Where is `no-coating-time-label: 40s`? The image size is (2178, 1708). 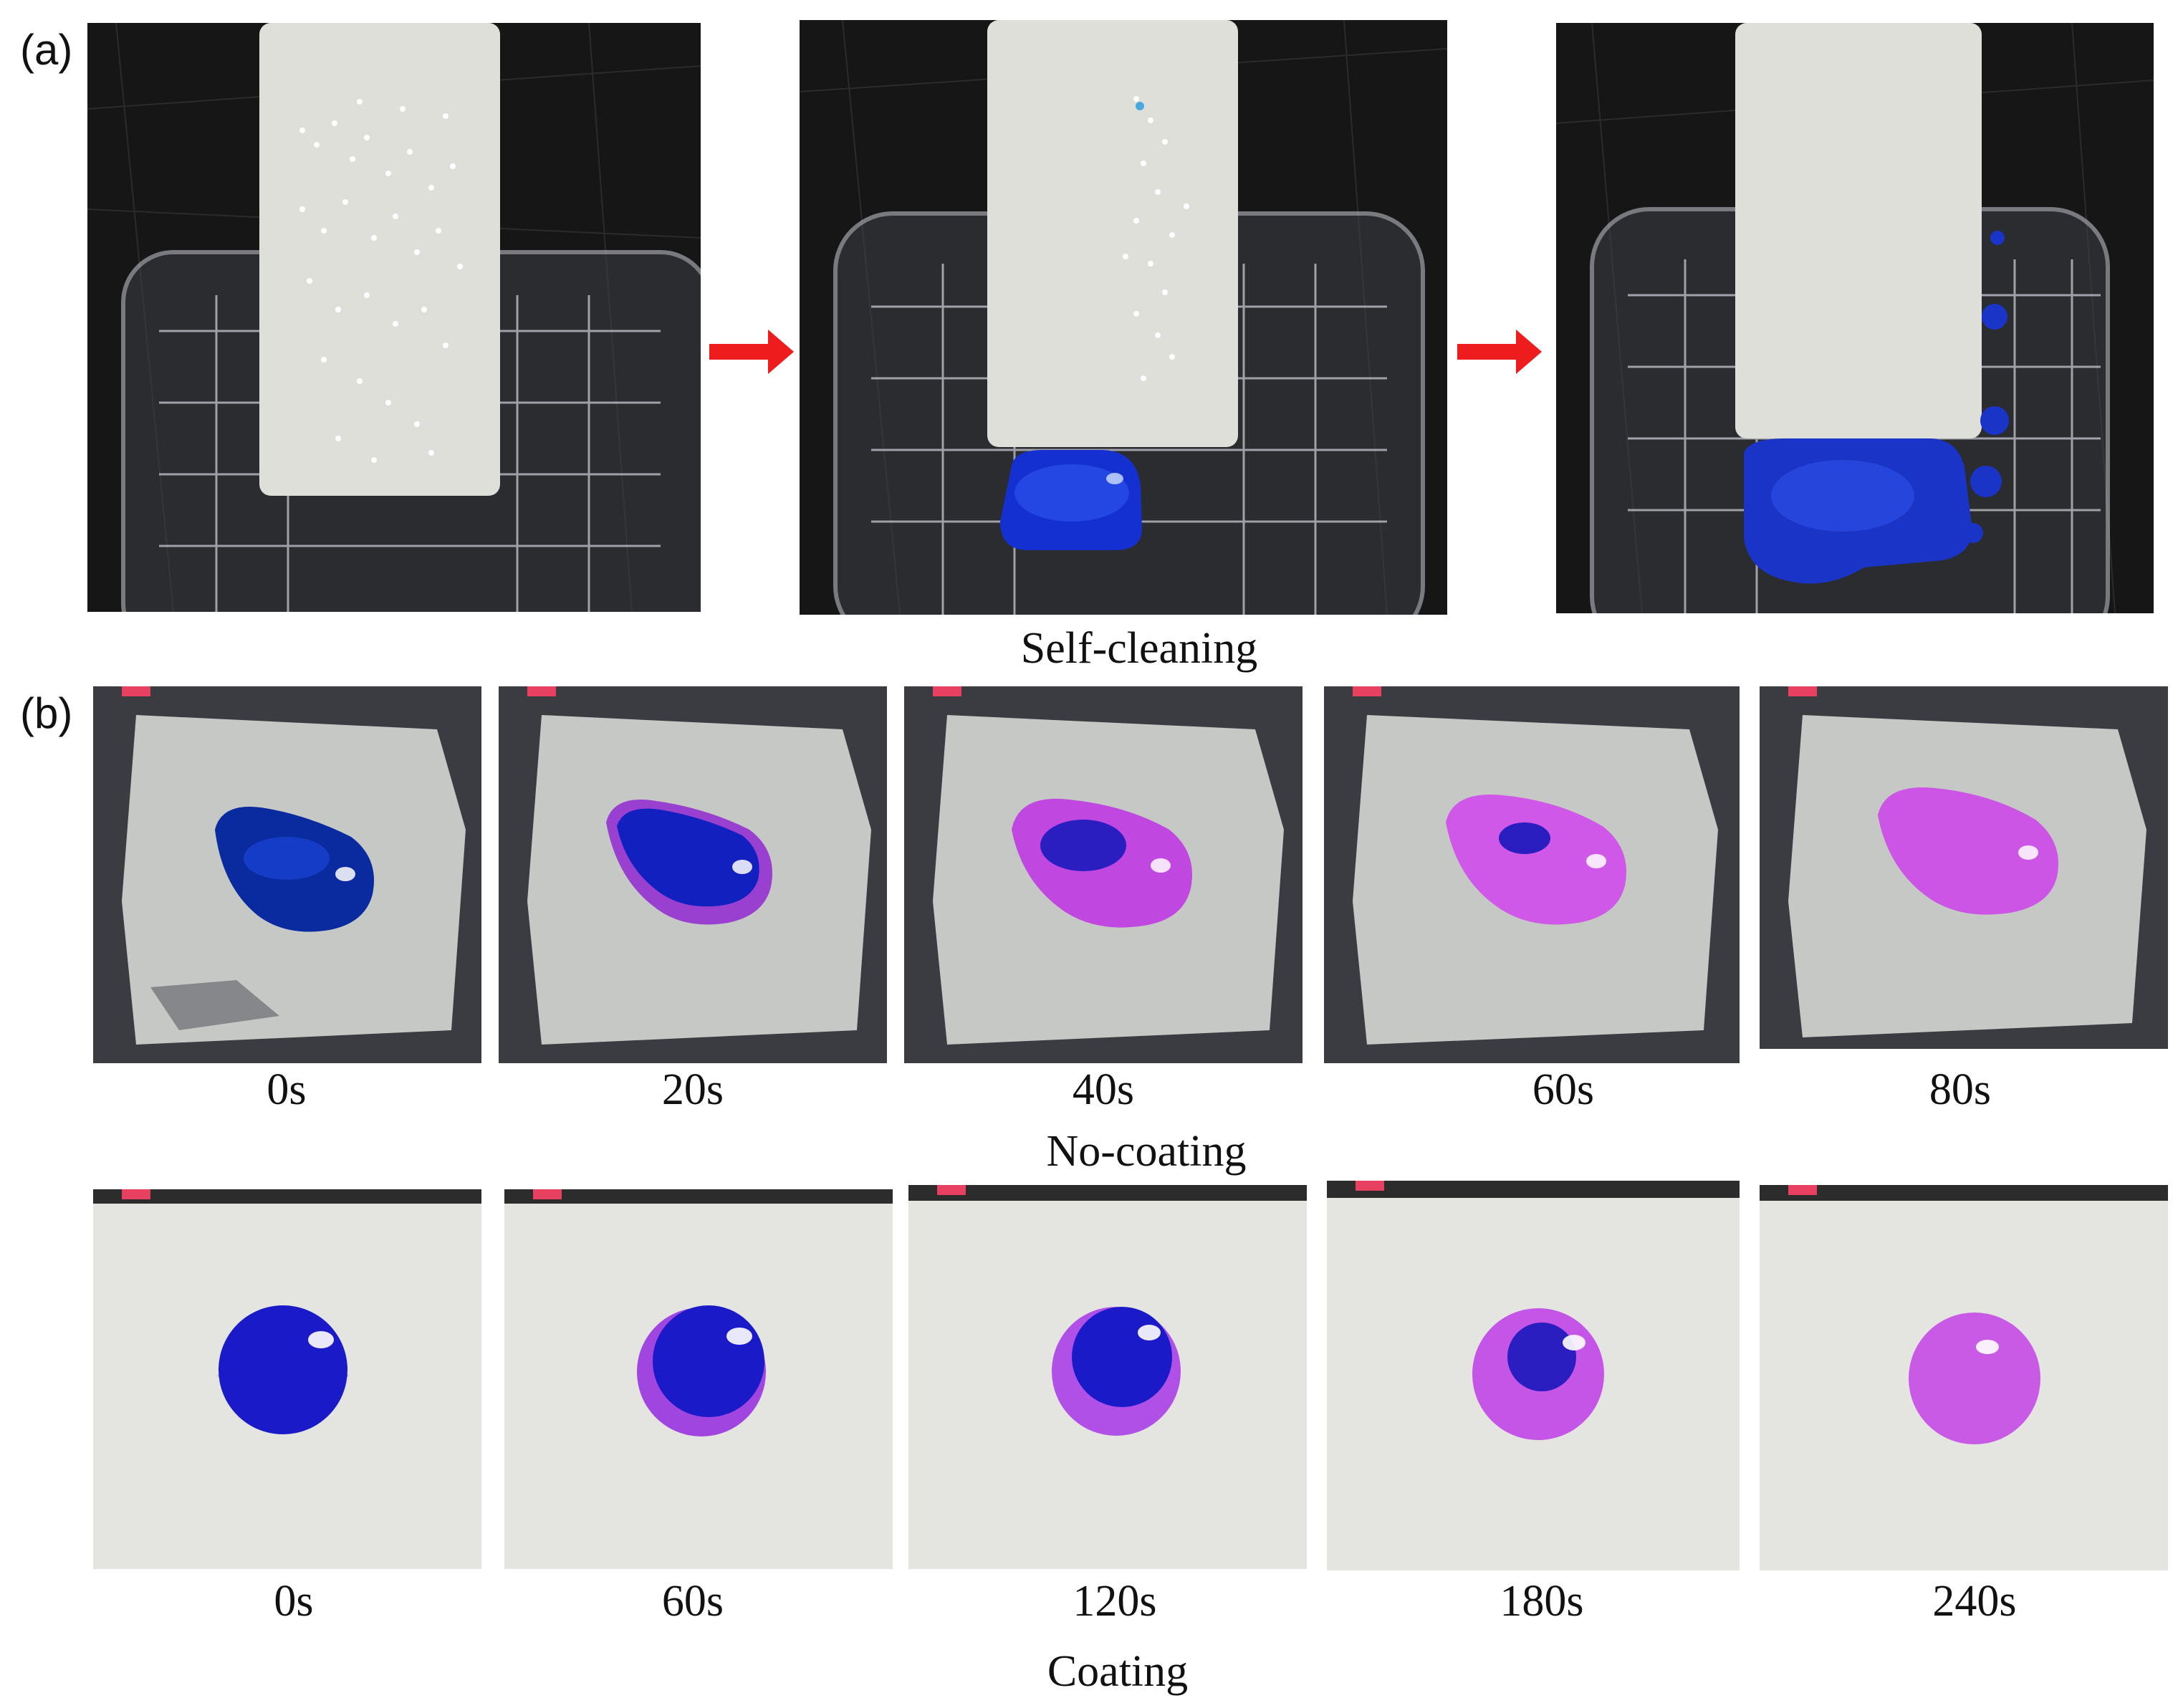 no-coating-time-label: 40s is located at coordinates (1103, 1089).